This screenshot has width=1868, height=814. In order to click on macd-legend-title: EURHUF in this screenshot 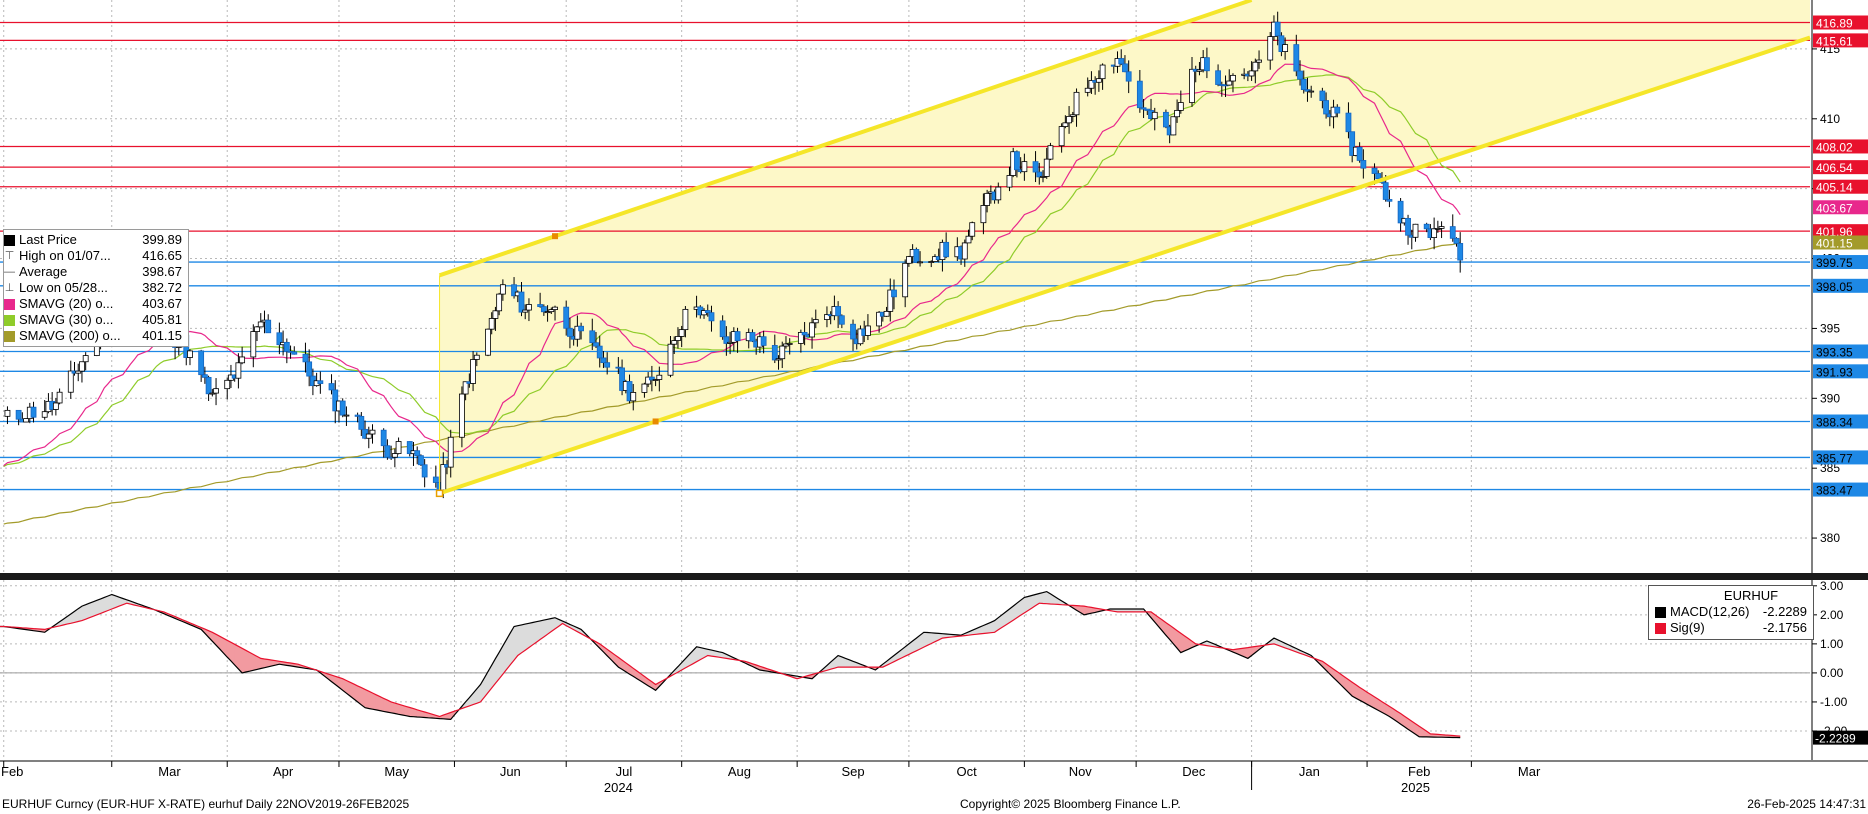, I will do `click(1751, 595)`.